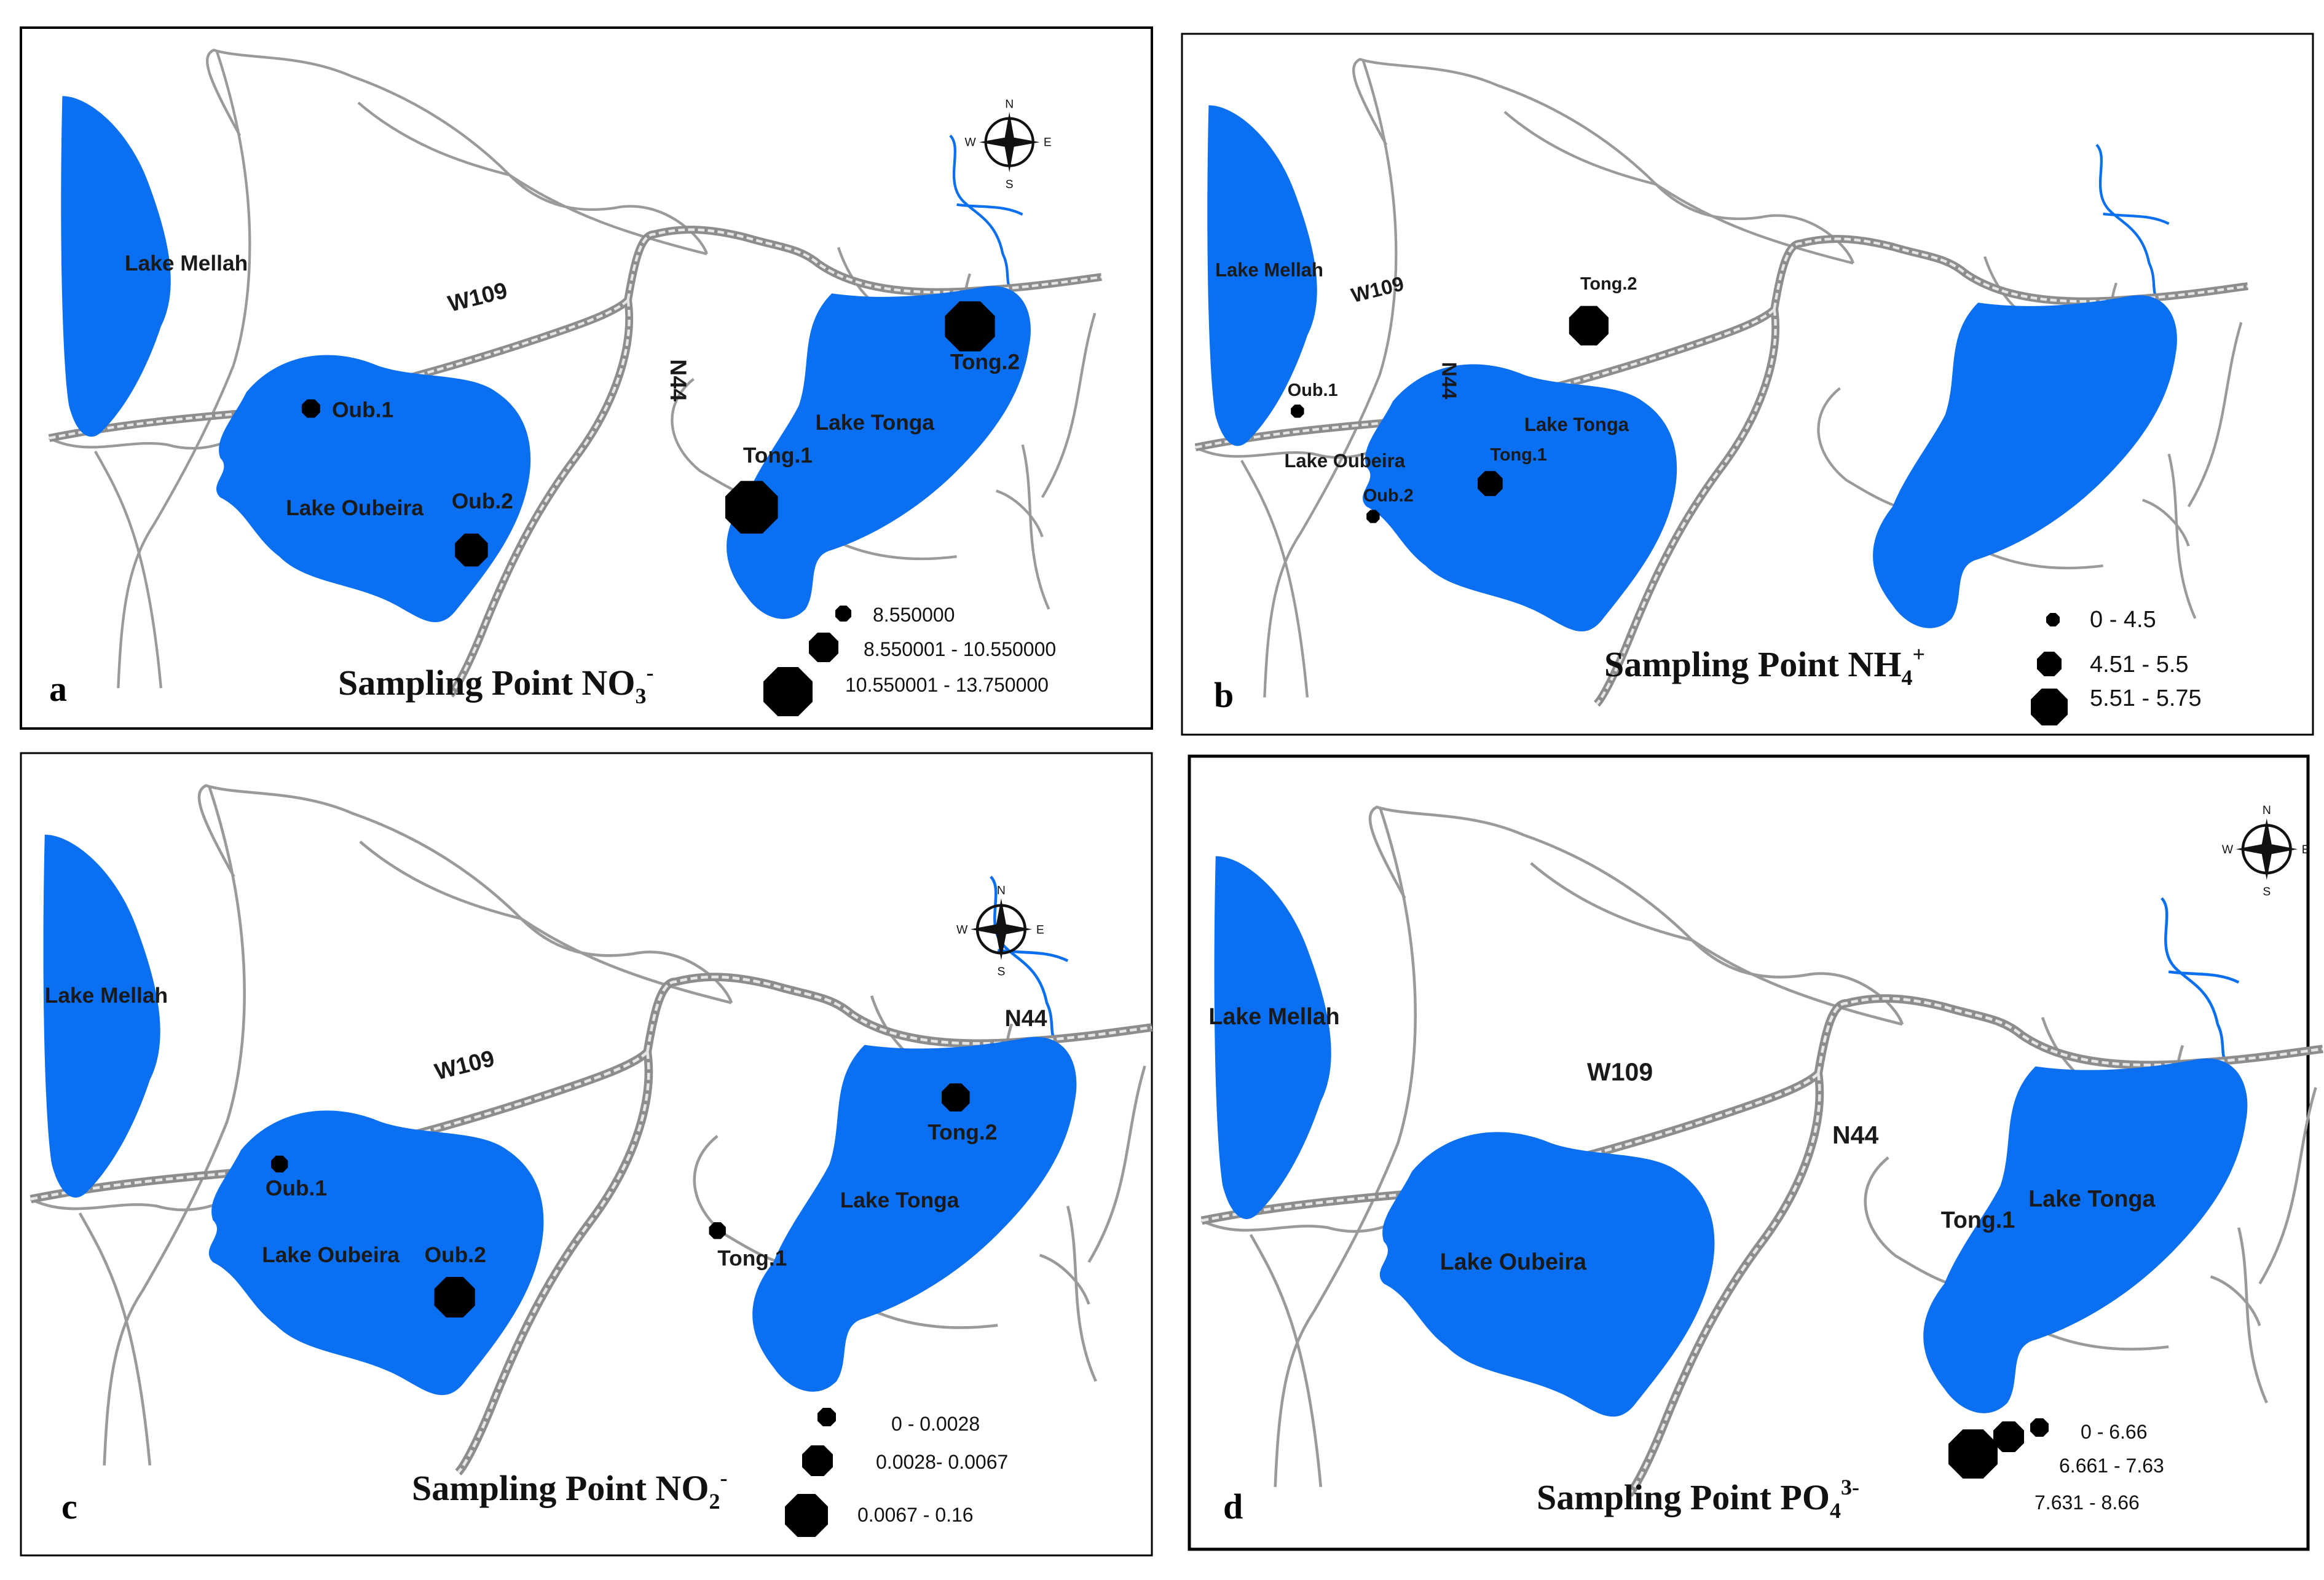  I want to click on legend-d-label-3: 7.631 - 8.66, so click(2087, 1503).